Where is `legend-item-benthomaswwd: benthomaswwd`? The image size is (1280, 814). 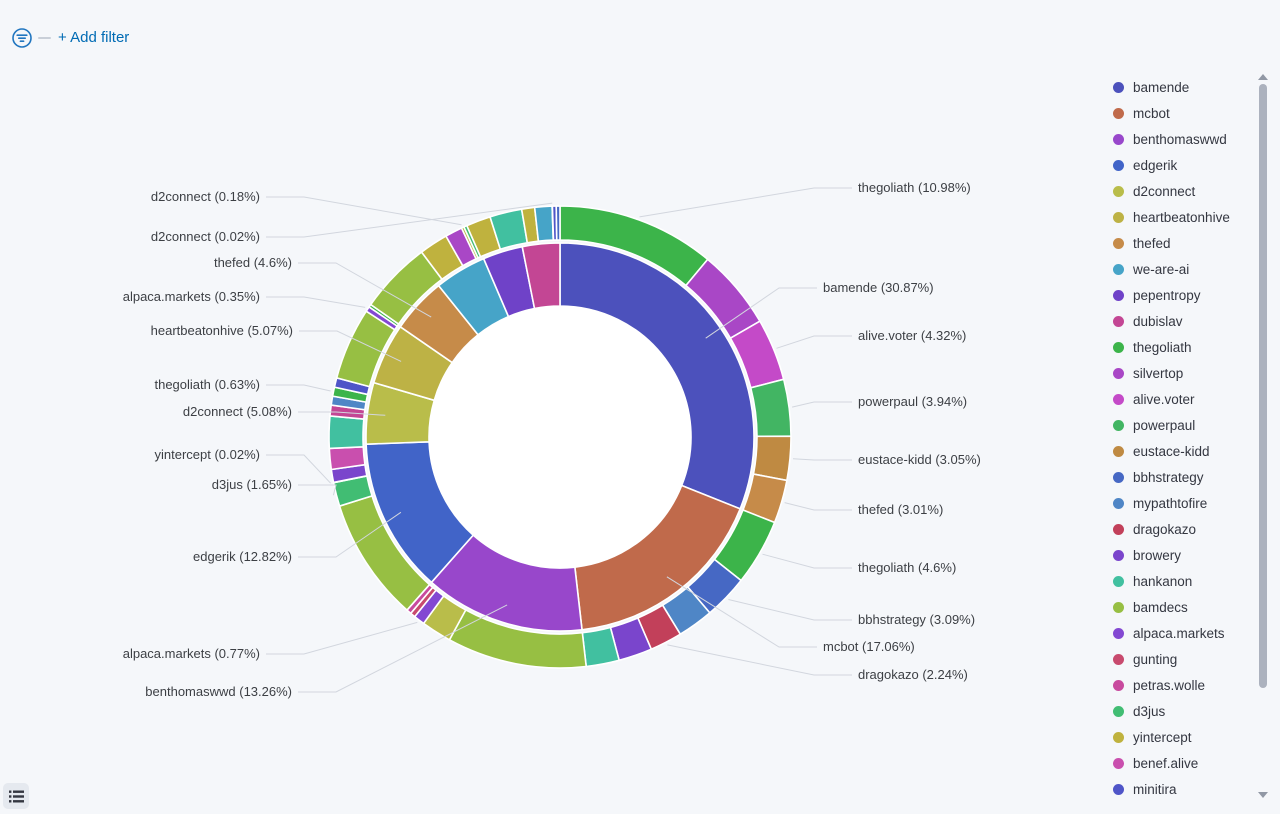 legend-item-benthomaswwd: benthomaswwd is located at coordinates (1181, 139).